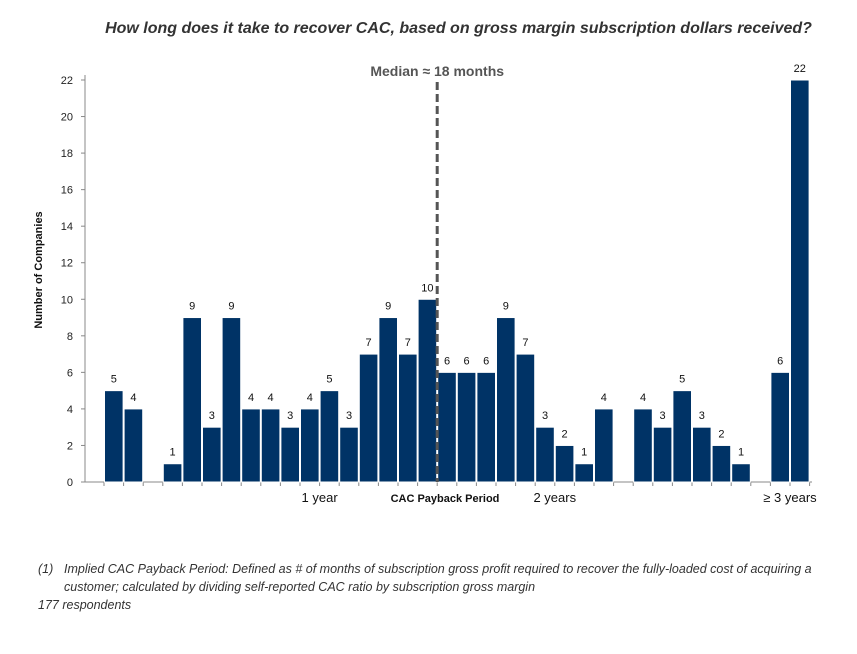  Describe the element at coordinates (320, 497) in the screenshot. I see `x-category-label: 1 year` at that location.